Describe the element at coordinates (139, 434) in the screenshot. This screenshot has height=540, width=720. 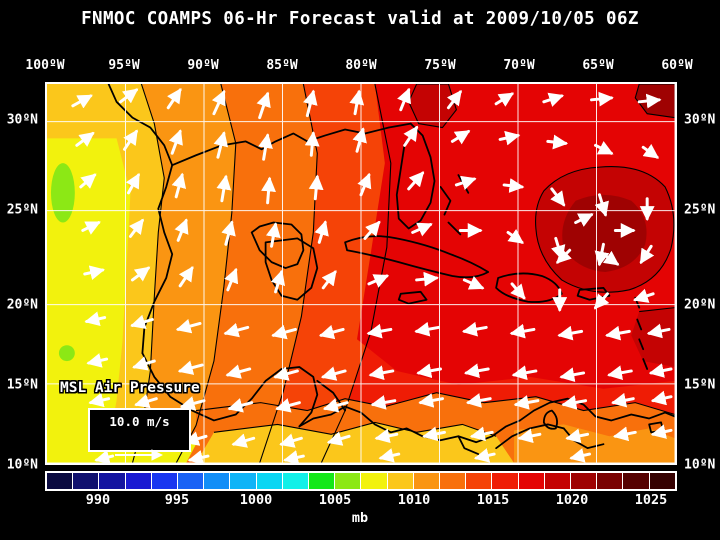
I see `wind-scale-legend: 10.0 m/s` at that location.